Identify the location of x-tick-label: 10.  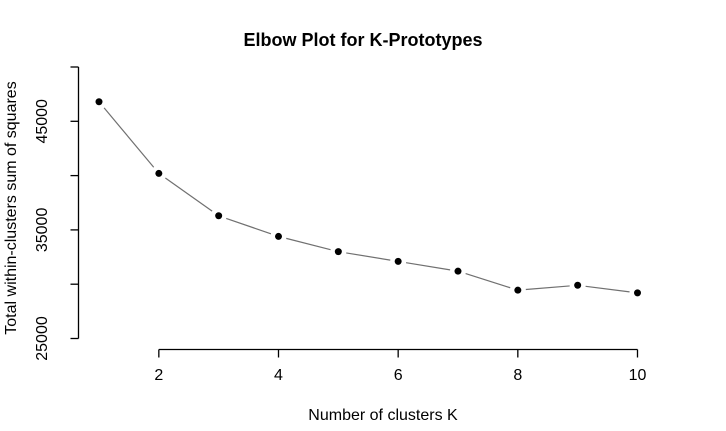
(638, 375).